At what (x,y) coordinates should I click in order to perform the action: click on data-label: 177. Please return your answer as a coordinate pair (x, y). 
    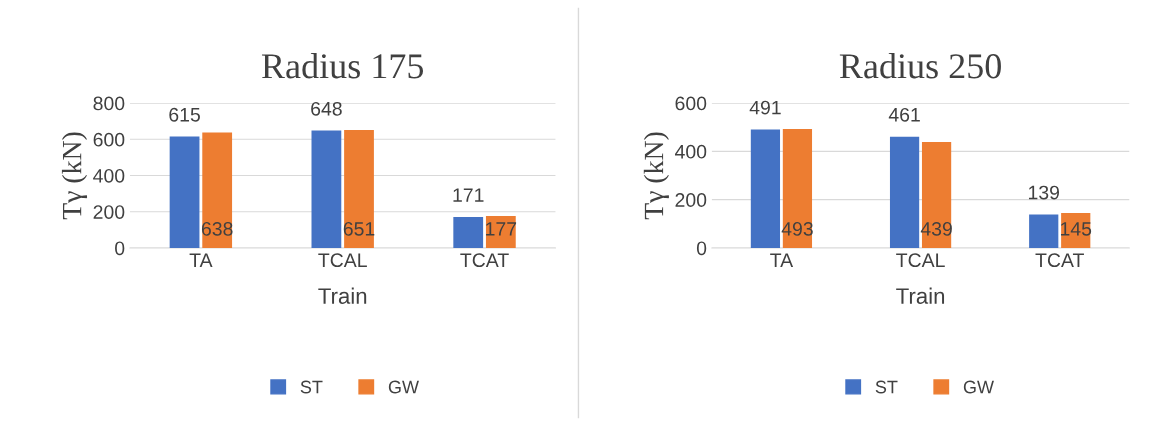
    Looking at the image, I should click on (501, 229).